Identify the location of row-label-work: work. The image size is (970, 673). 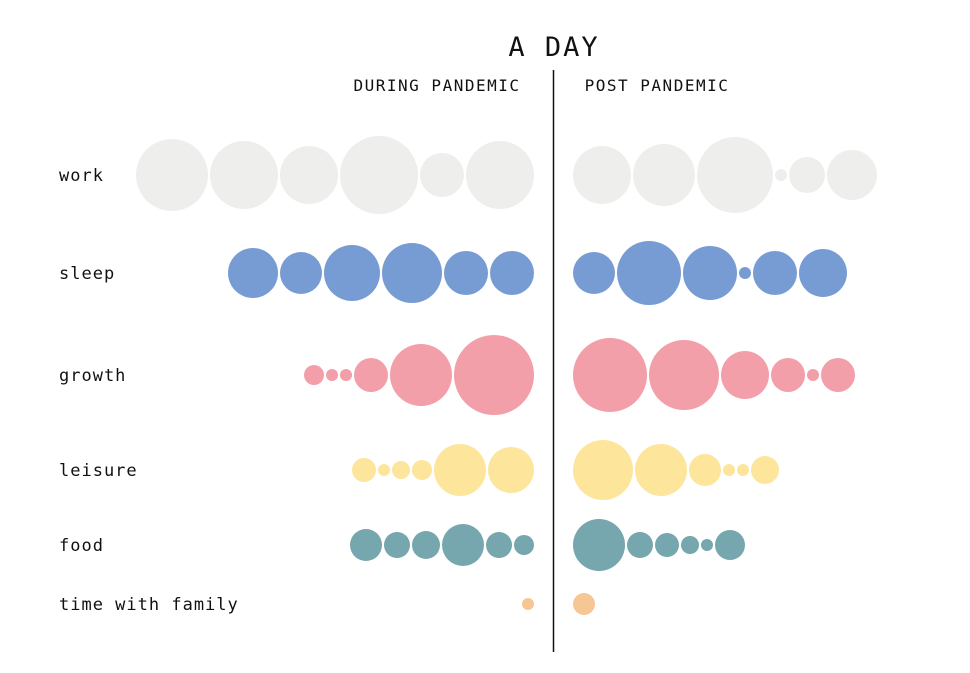
(81, 176).